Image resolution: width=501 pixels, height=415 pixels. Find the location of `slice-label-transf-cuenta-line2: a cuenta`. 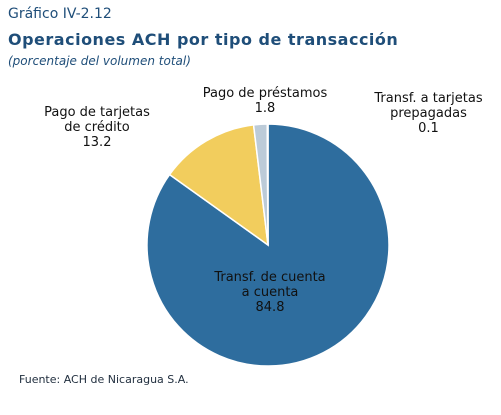

slice-label-transf-cuenta-line2: a cuenta is located at coordinates (270, 292).